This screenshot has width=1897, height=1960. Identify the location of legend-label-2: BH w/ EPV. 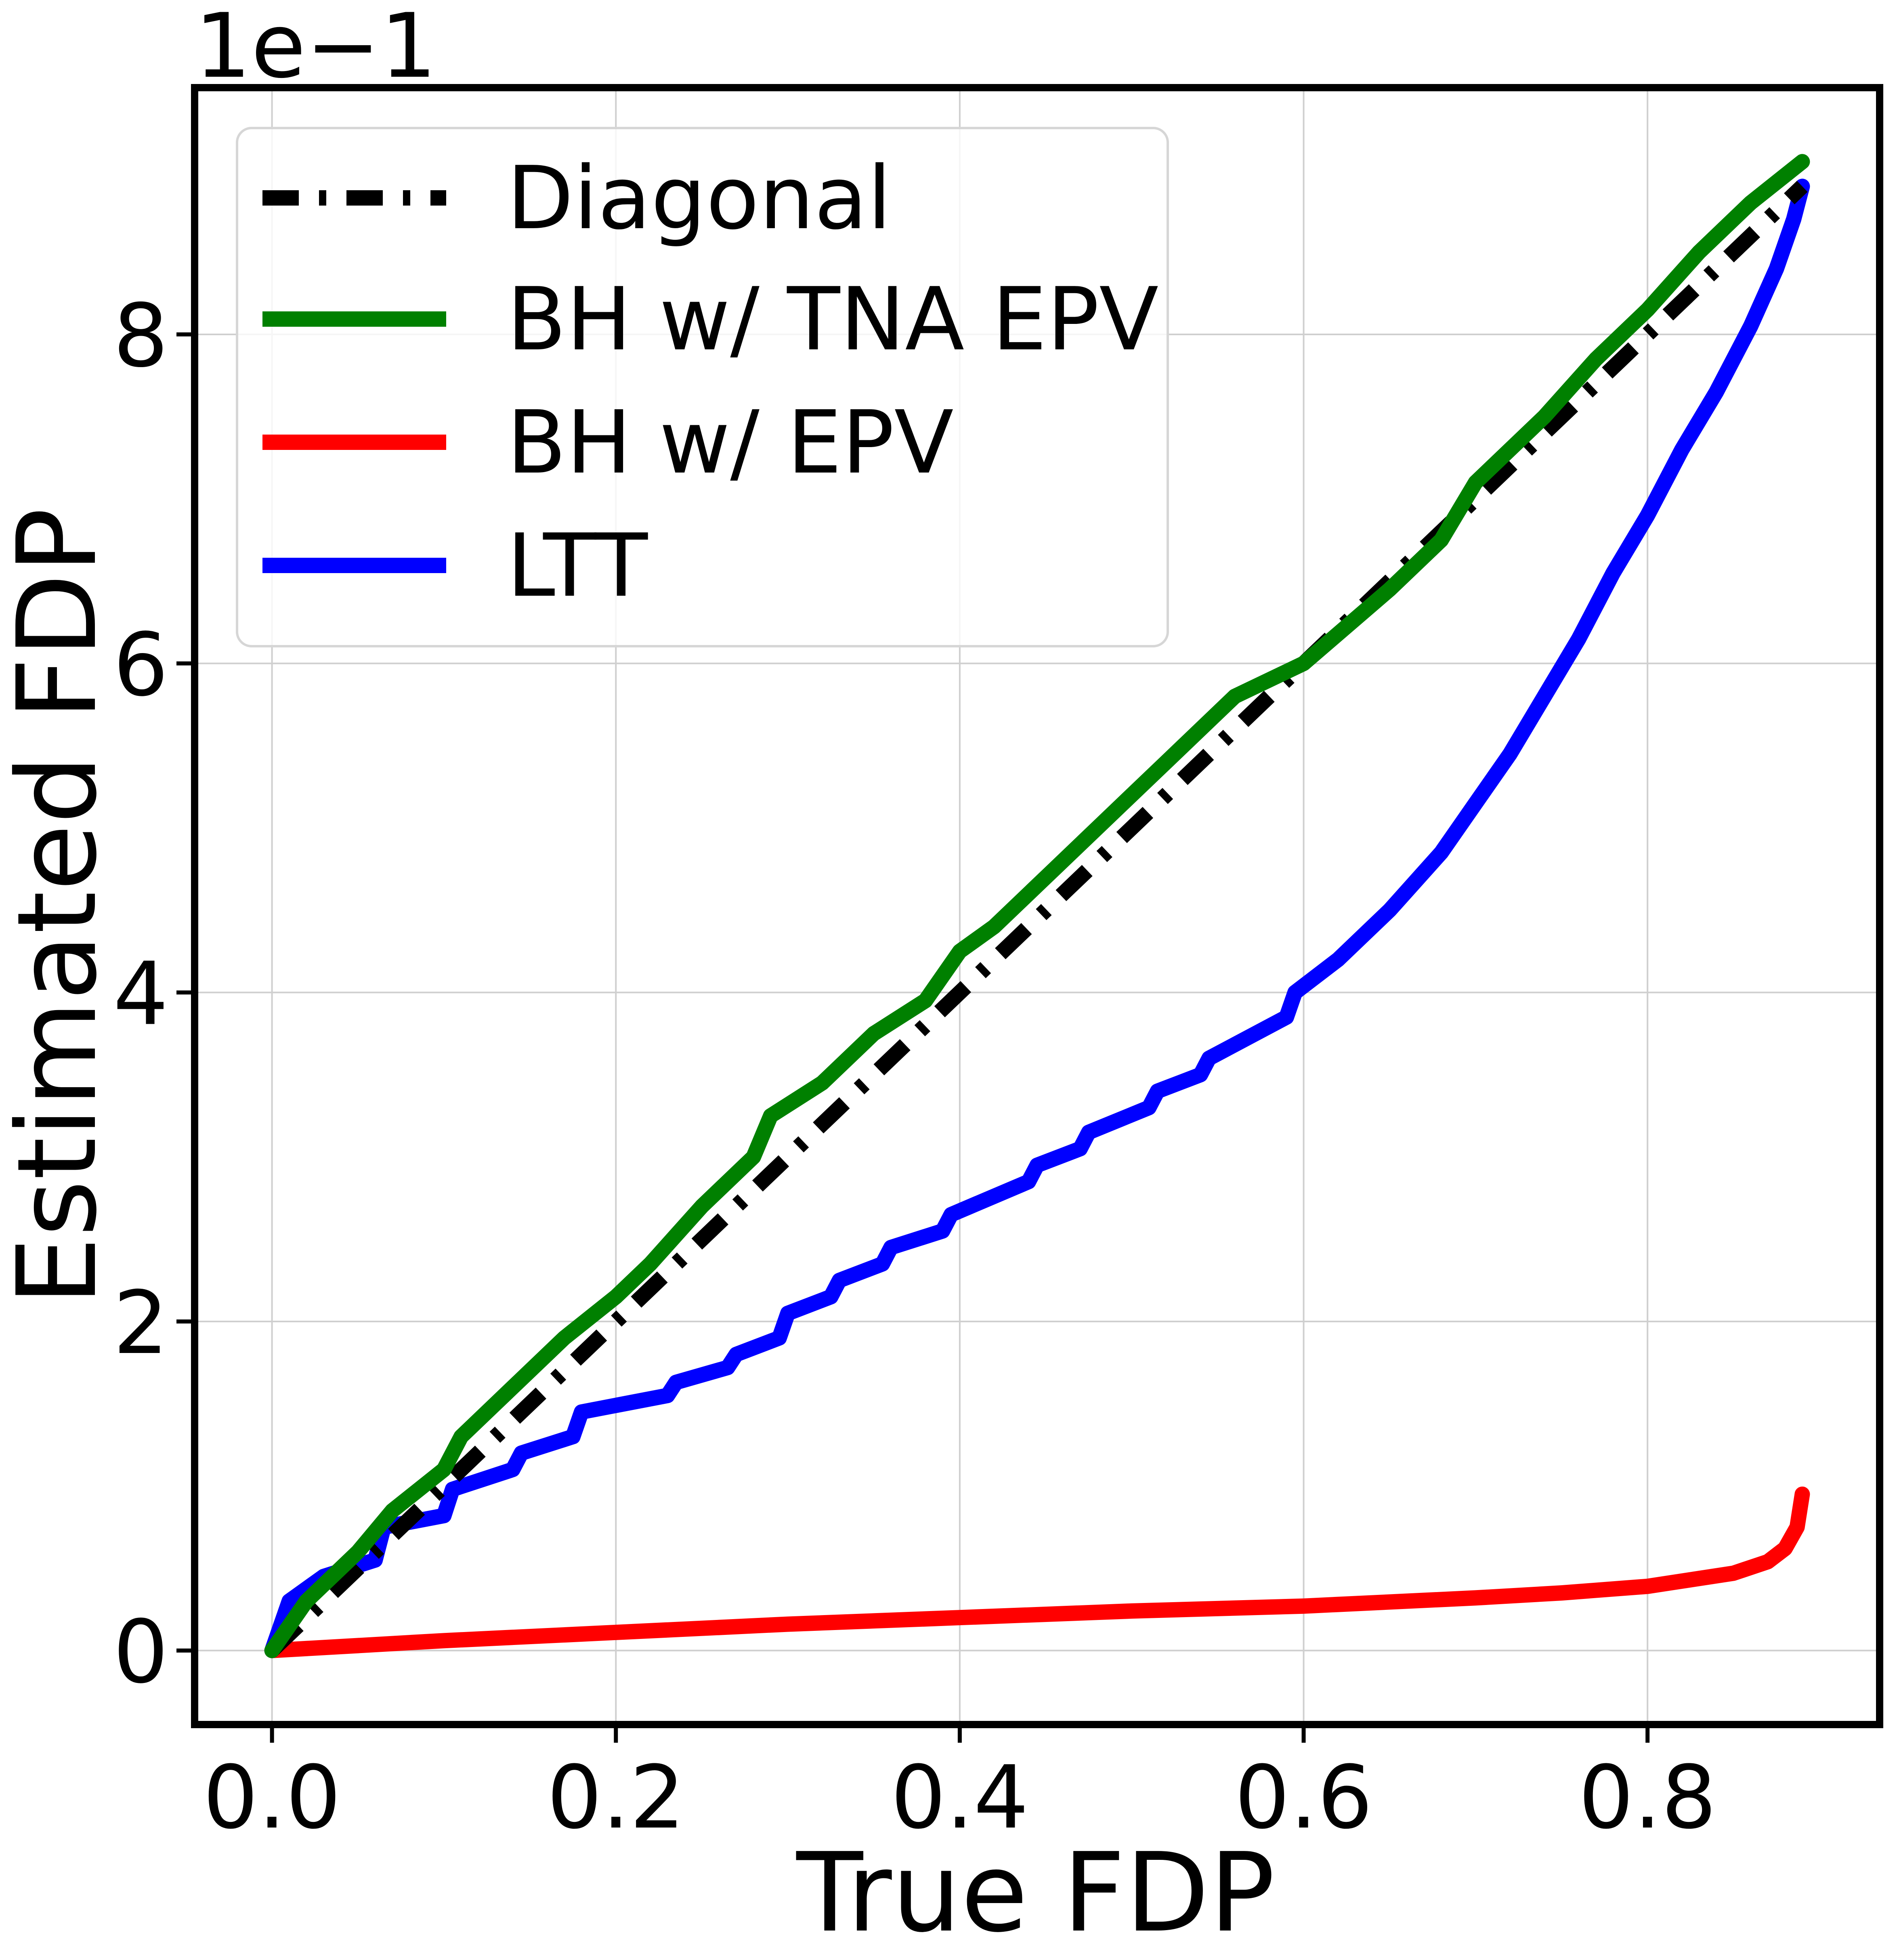
(730, 443).